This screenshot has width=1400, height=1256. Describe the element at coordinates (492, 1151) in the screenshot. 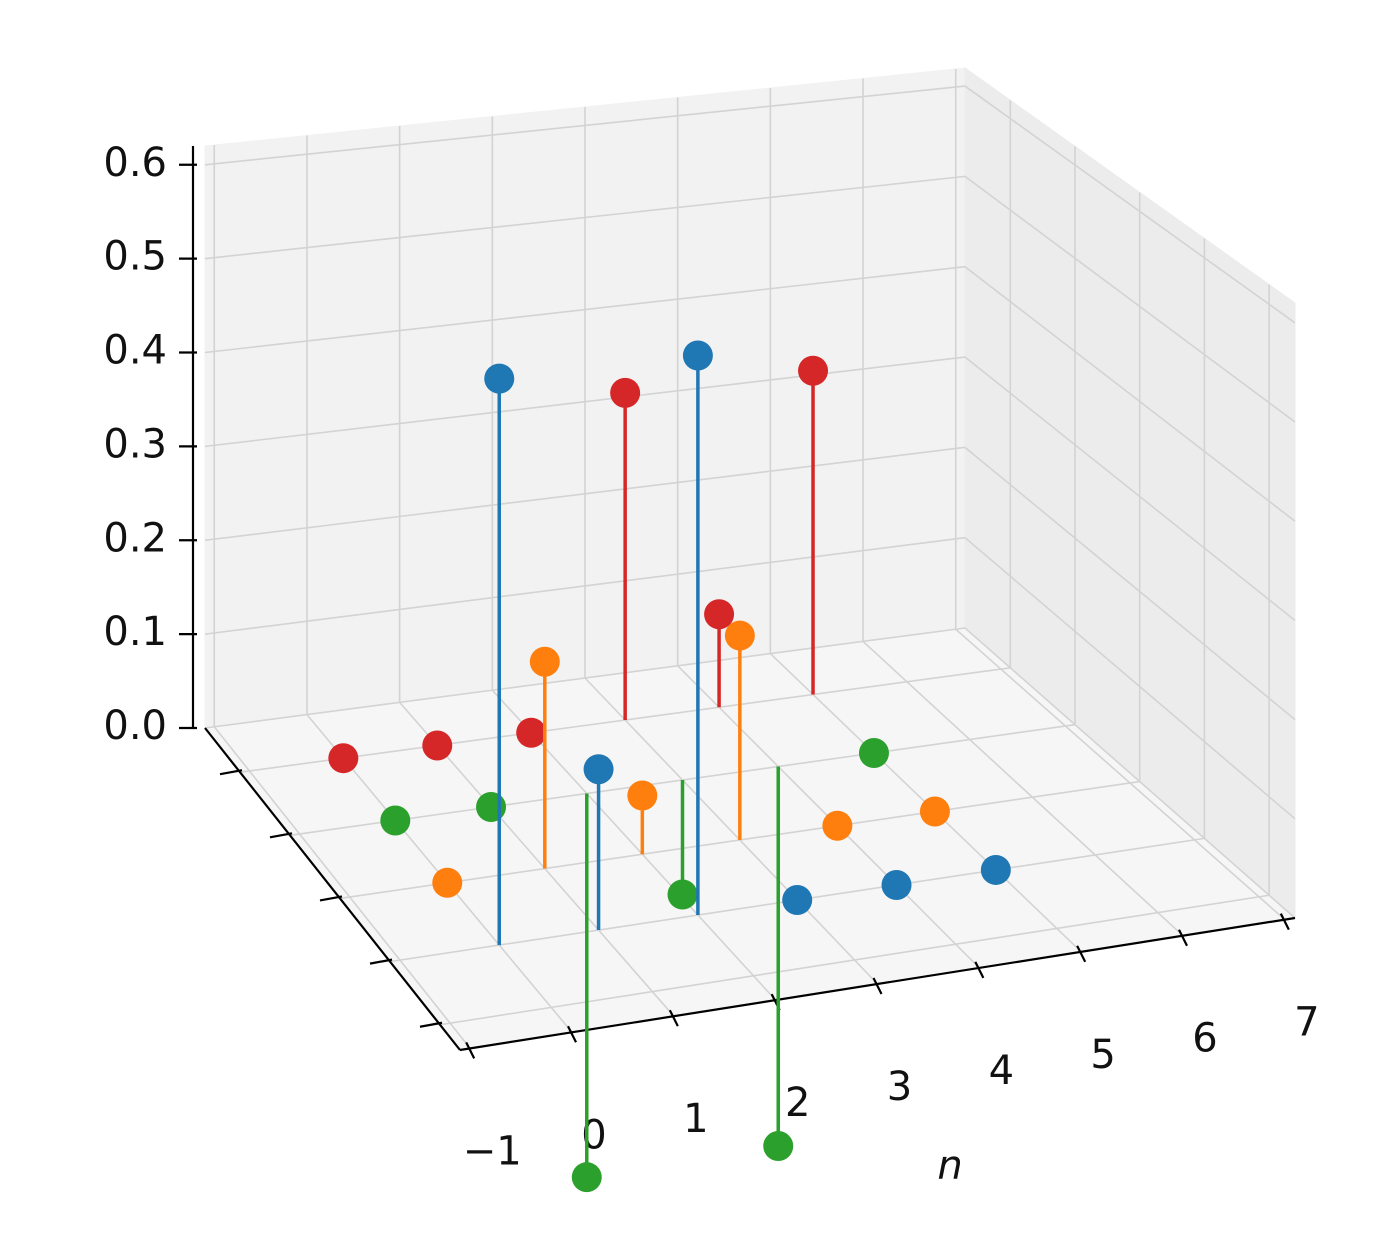

I see `x-tick-label: −1` at that location.